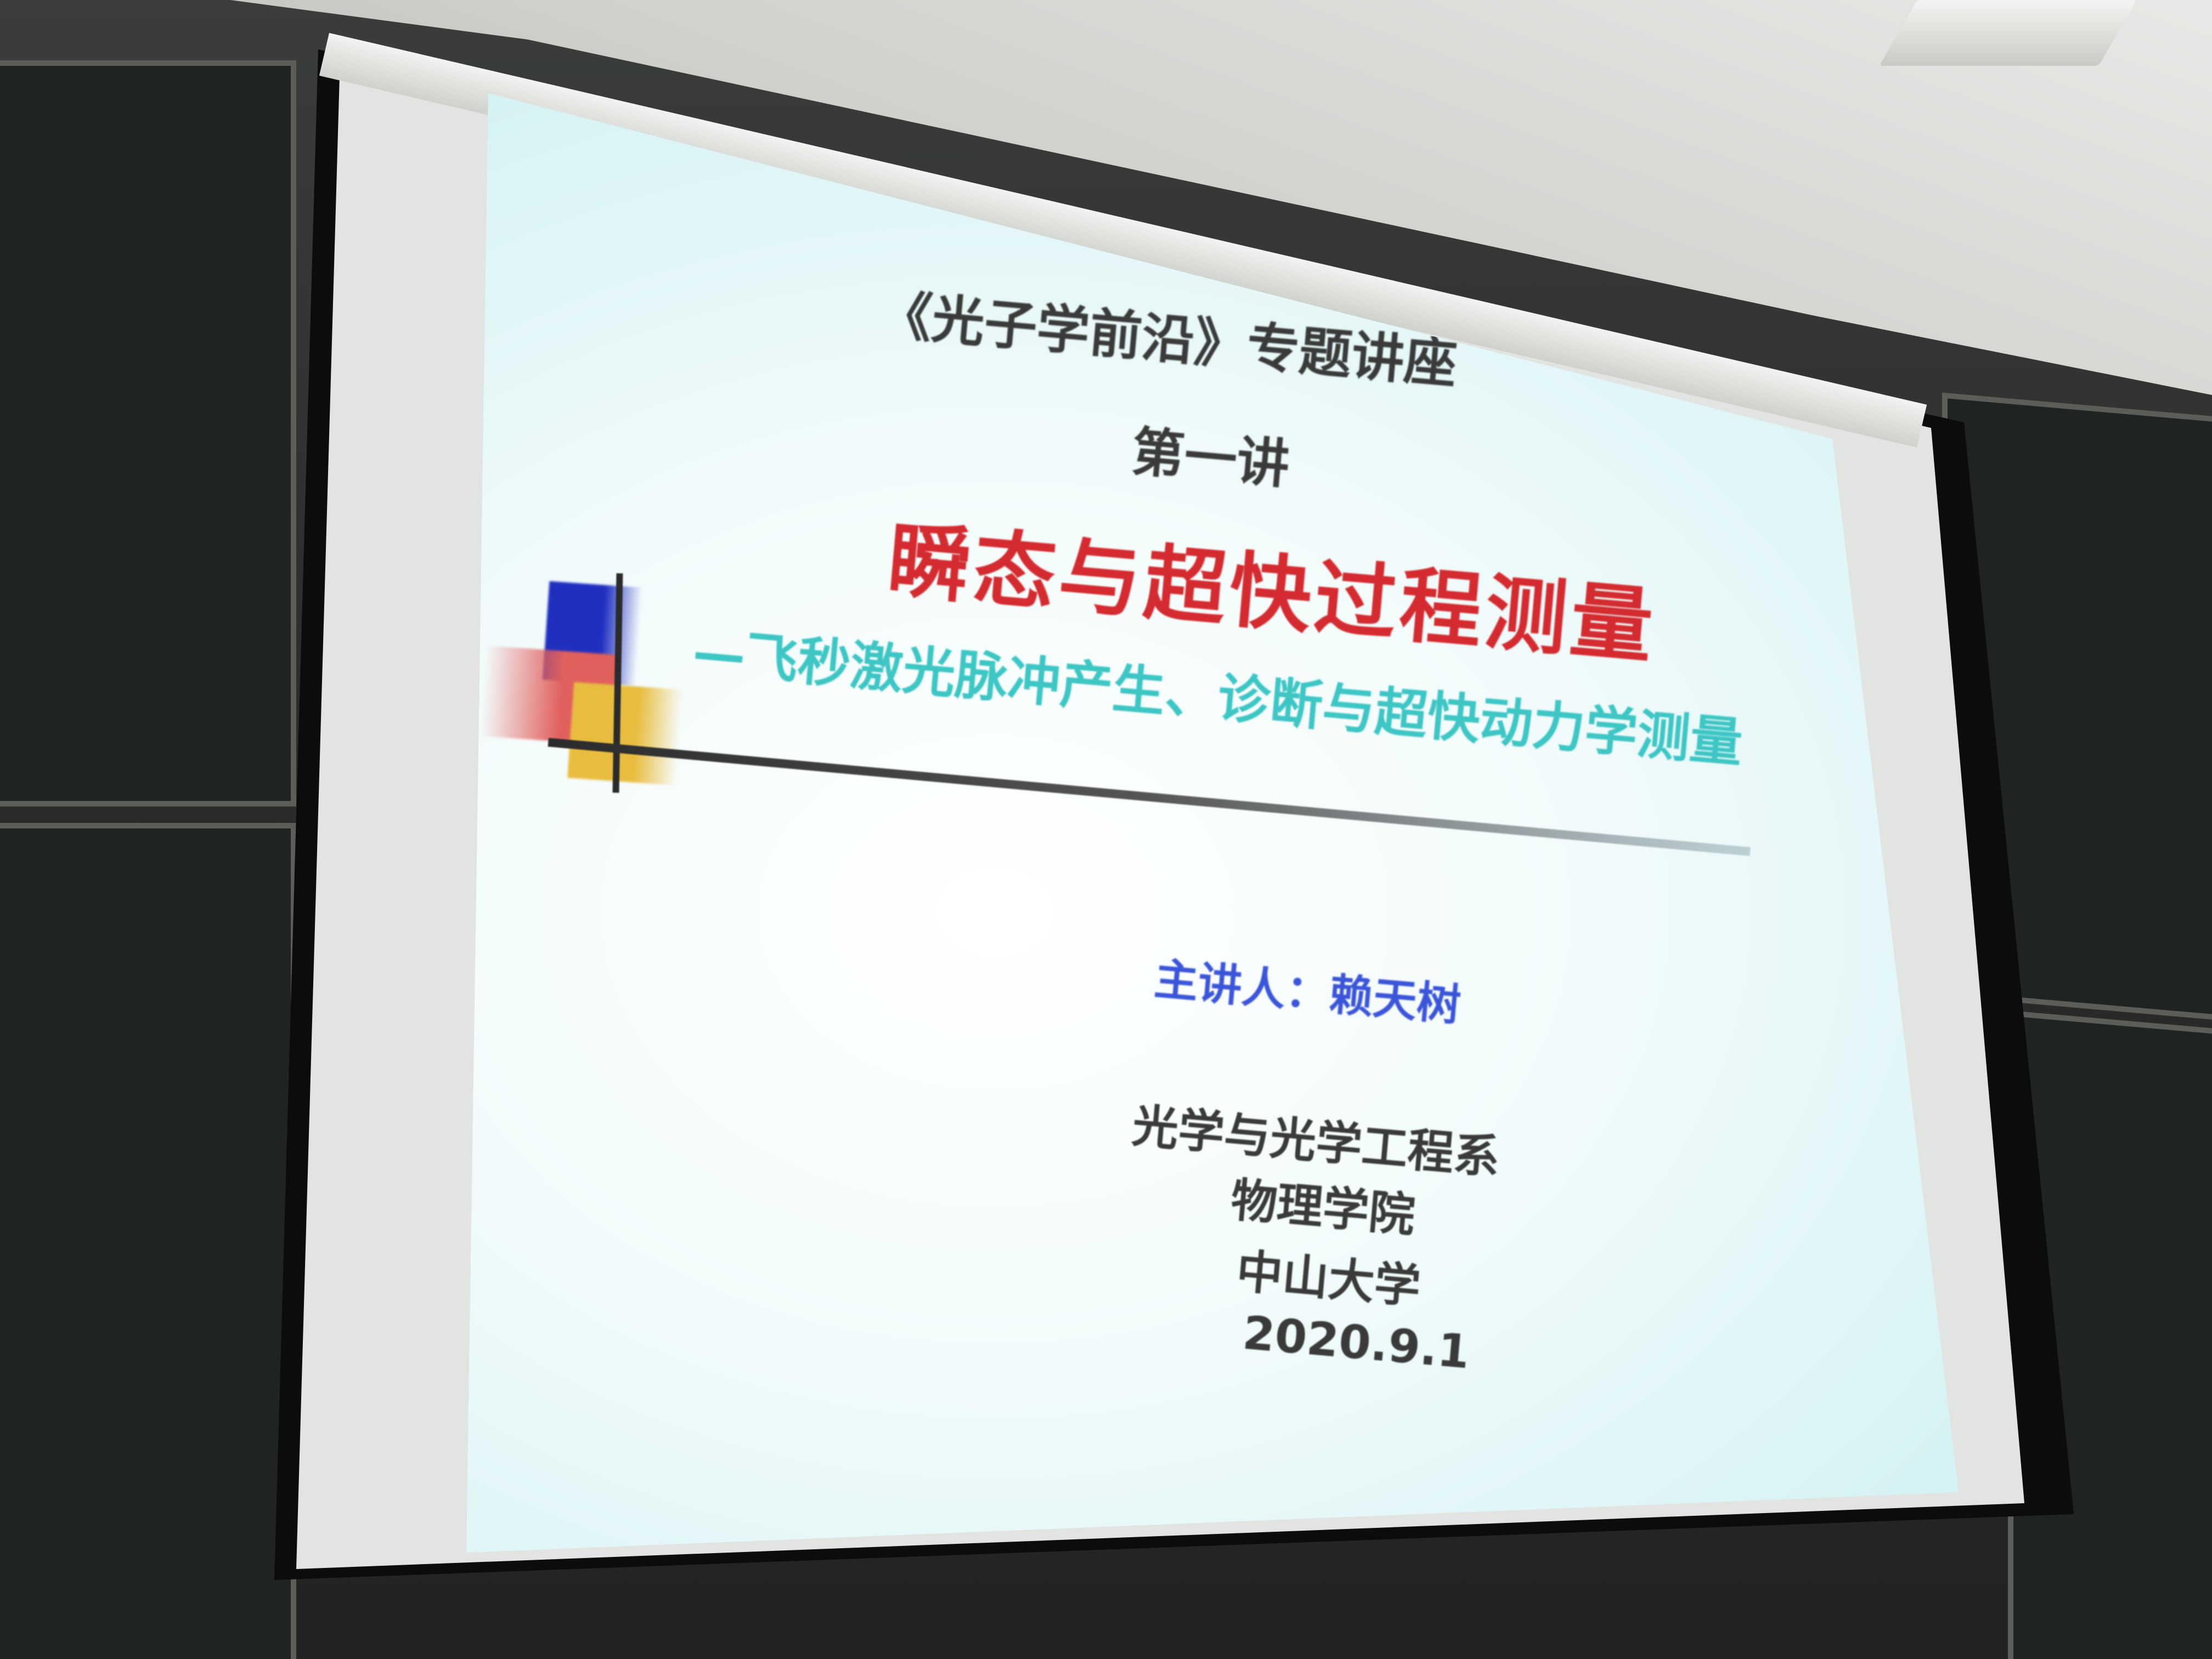 This screenshot has height=1659, width=2212. I want to click on university: 中山大学, so click(1328, 1279).